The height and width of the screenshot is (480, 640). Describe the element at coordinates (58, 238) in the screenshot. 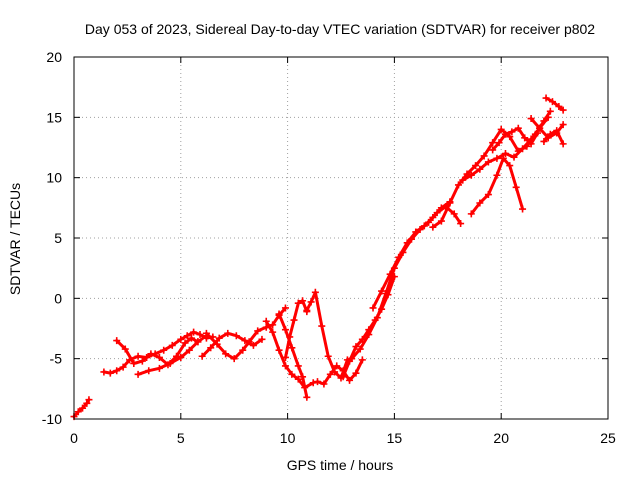

I see `y-tick-label: 5` at that location.